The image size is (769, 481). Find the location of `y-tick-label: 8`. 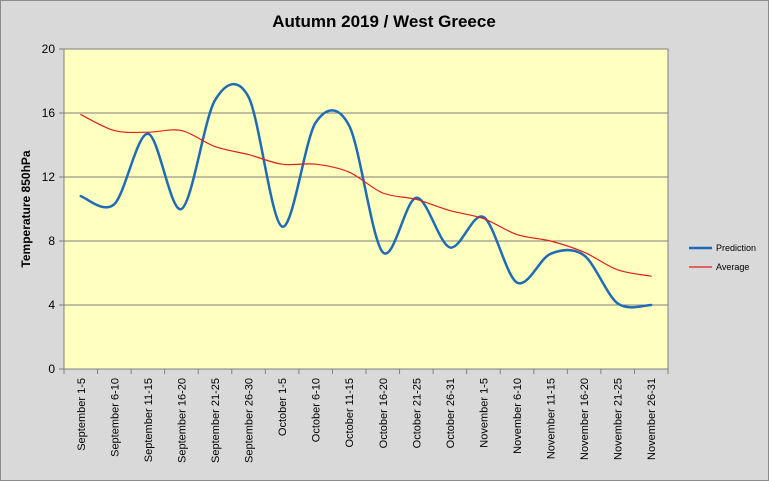

y-tick-label: 8 is located at coordinates (51, 241).